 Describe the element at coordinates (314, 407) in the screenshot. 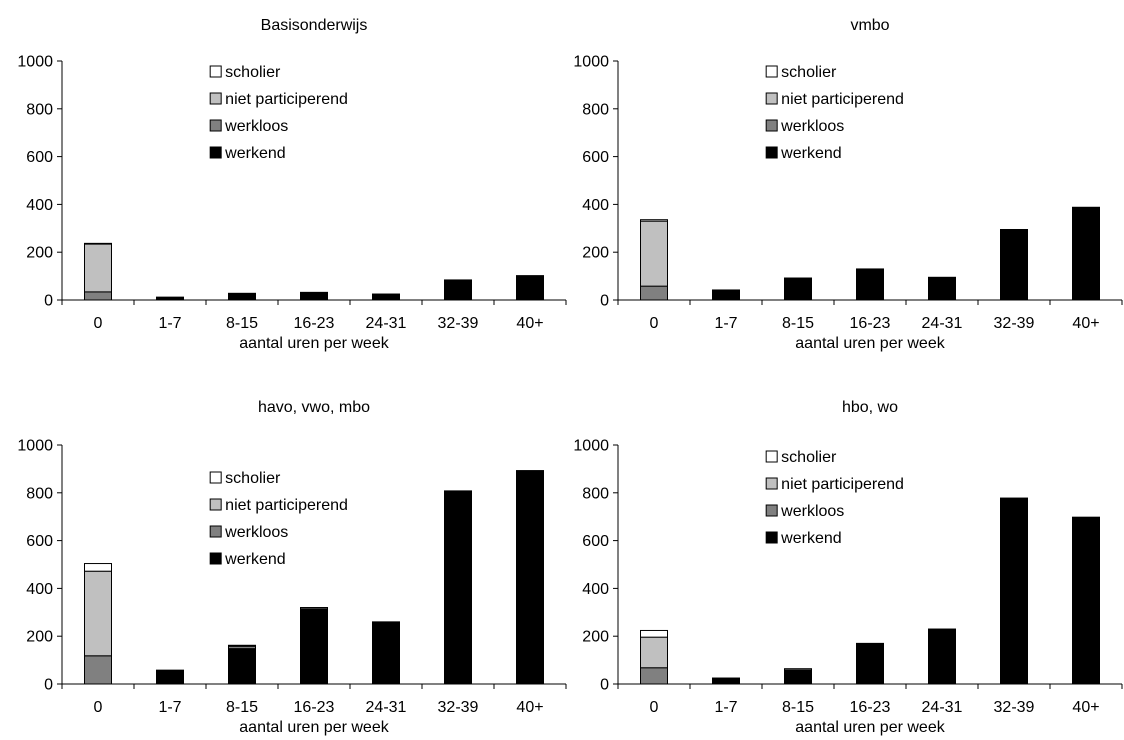

I see `chart-title: havo, vwo, mbo` at that location.